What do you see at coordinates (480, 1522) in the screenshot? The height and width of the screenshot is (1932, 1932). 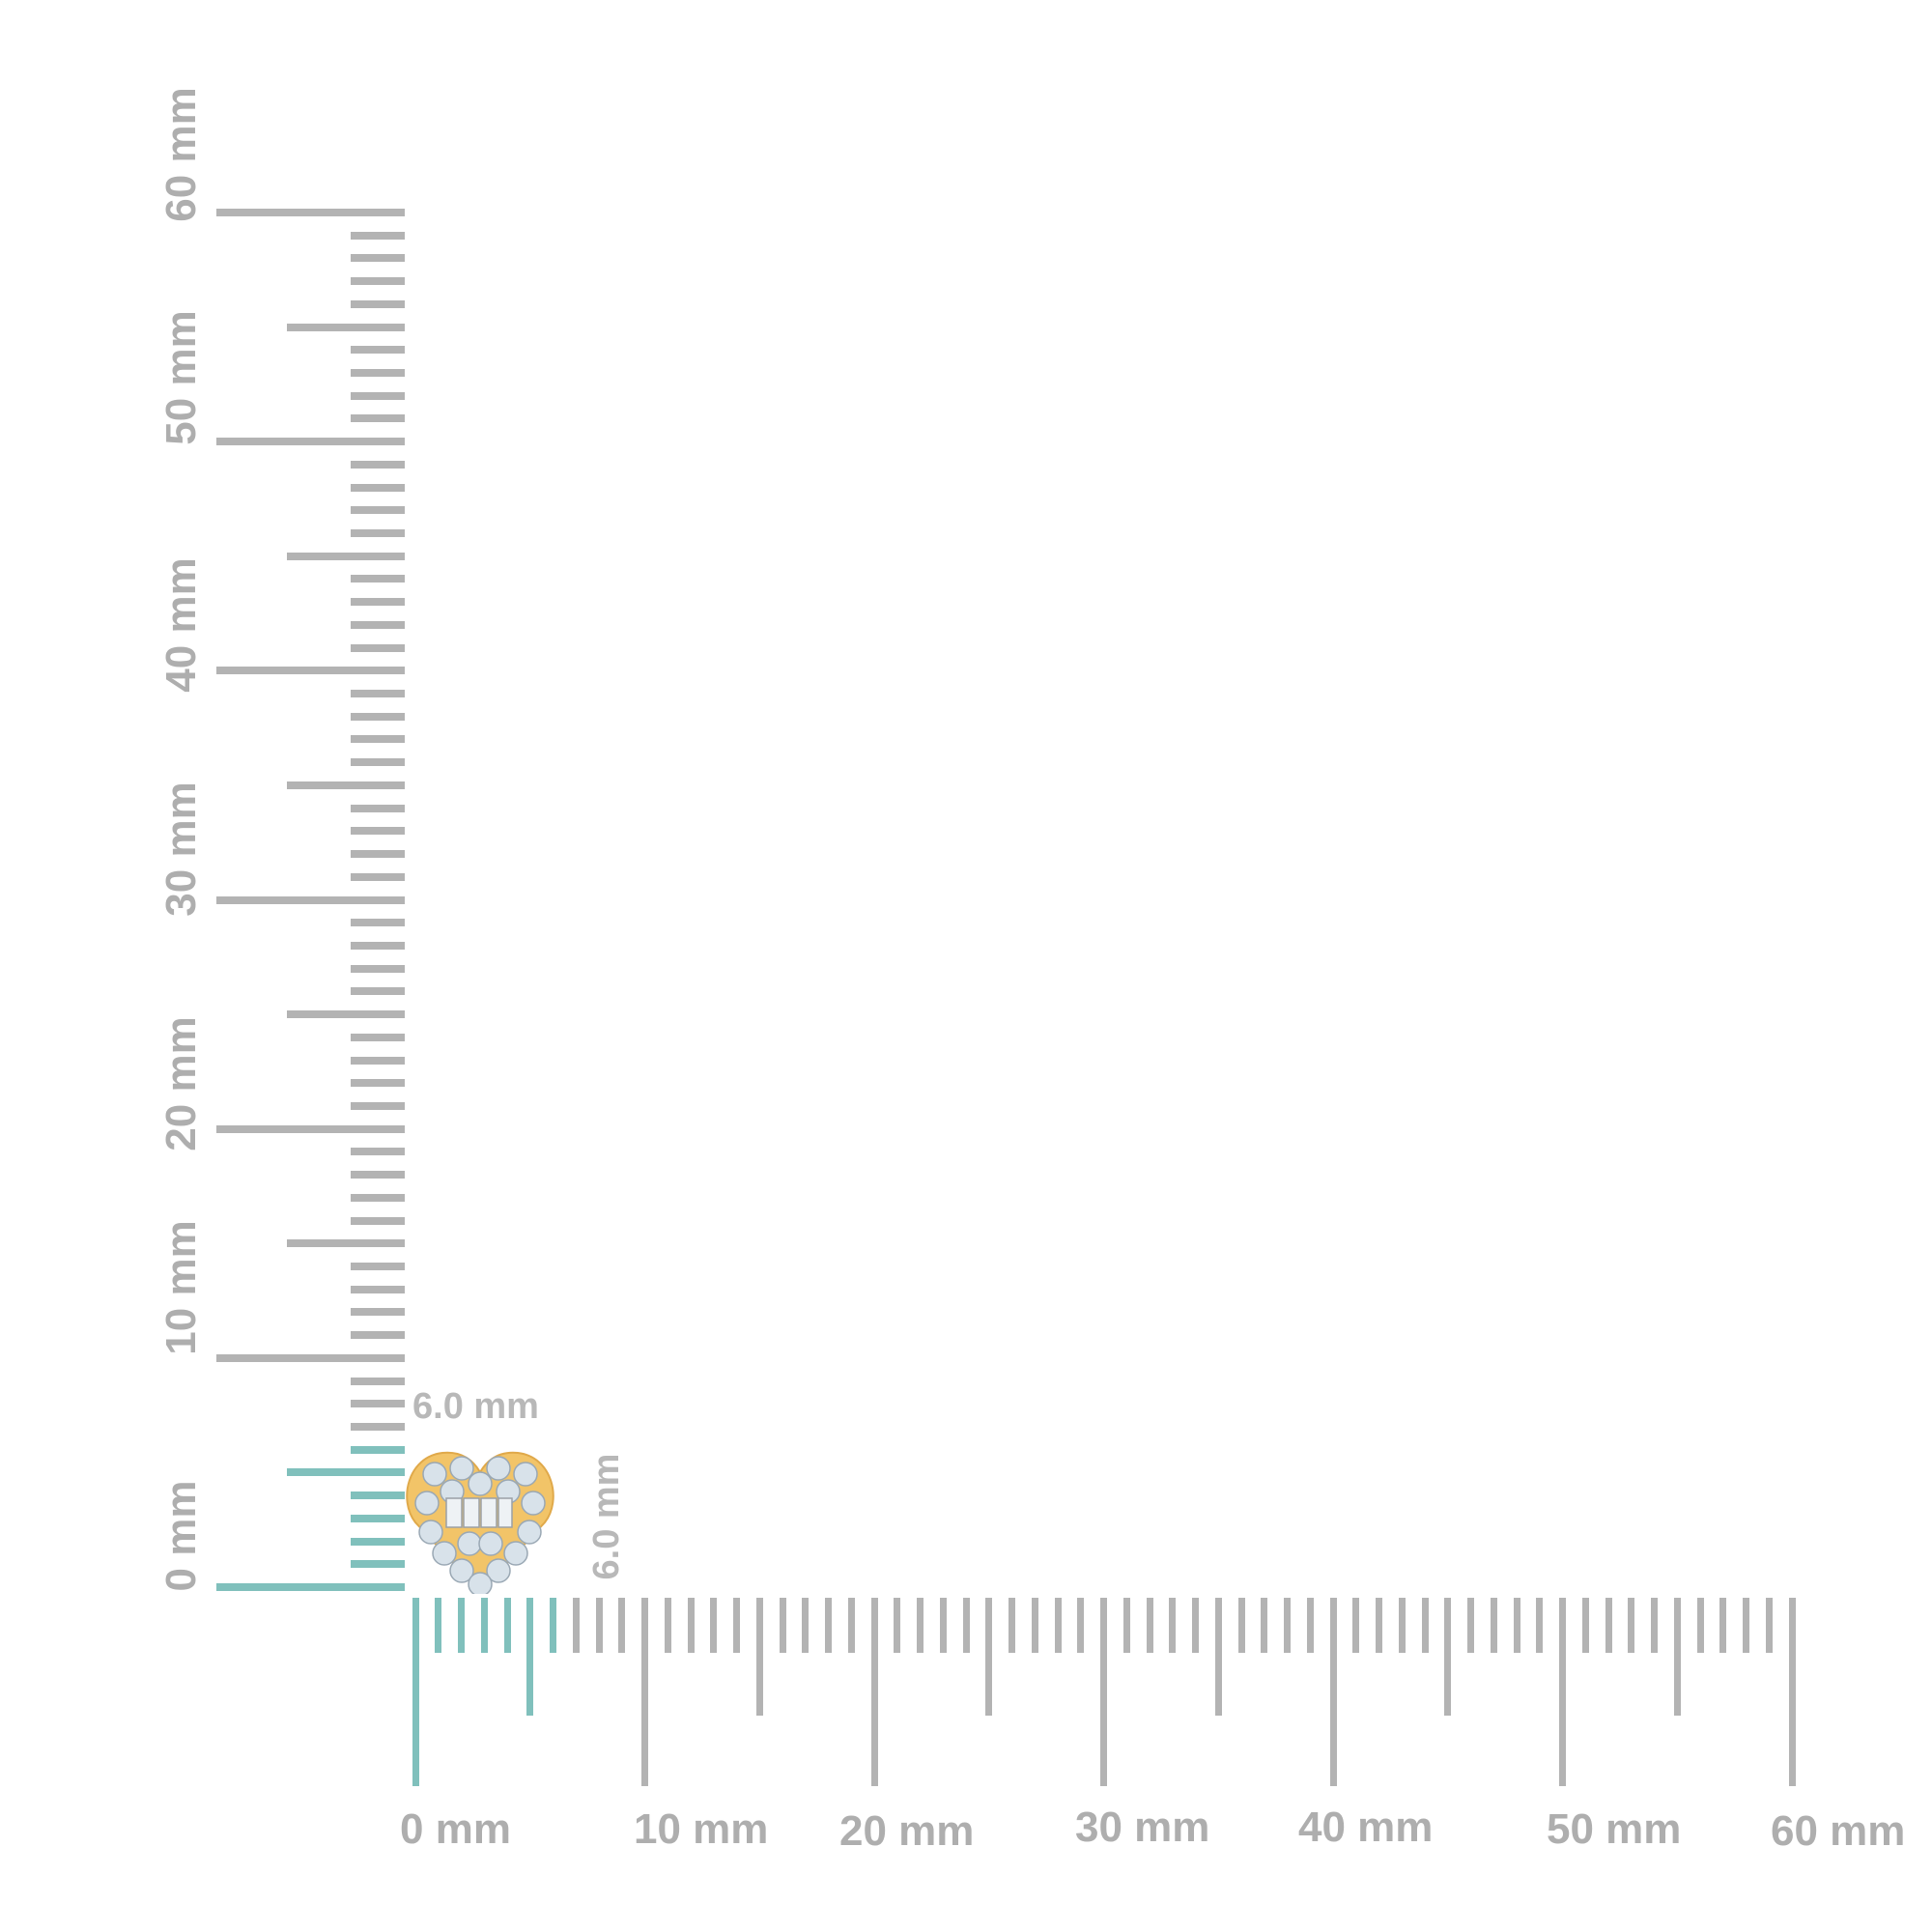 I see `heart-earring-icon` at bounding box center [480, 1522].